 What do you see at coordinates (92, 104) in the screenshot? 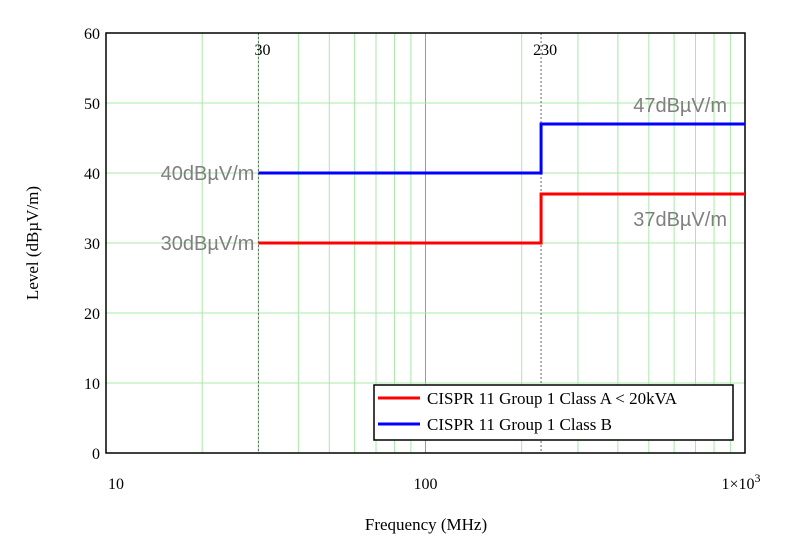
I see `y-tick-label: 50` at bounding box center [92, 104].